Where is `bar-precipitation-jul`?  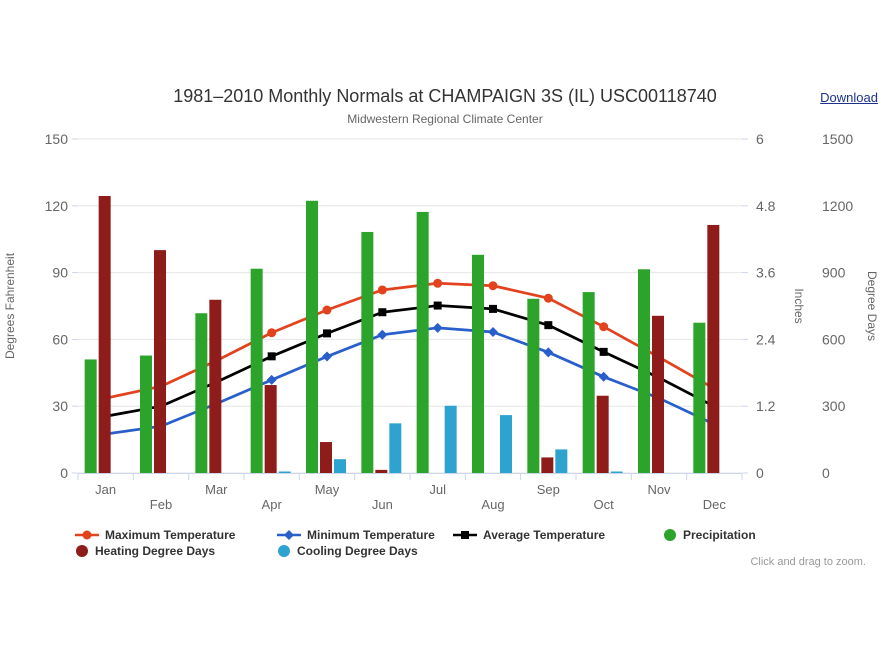 bar-precipitation-jul is located at coordinates (422, 342).